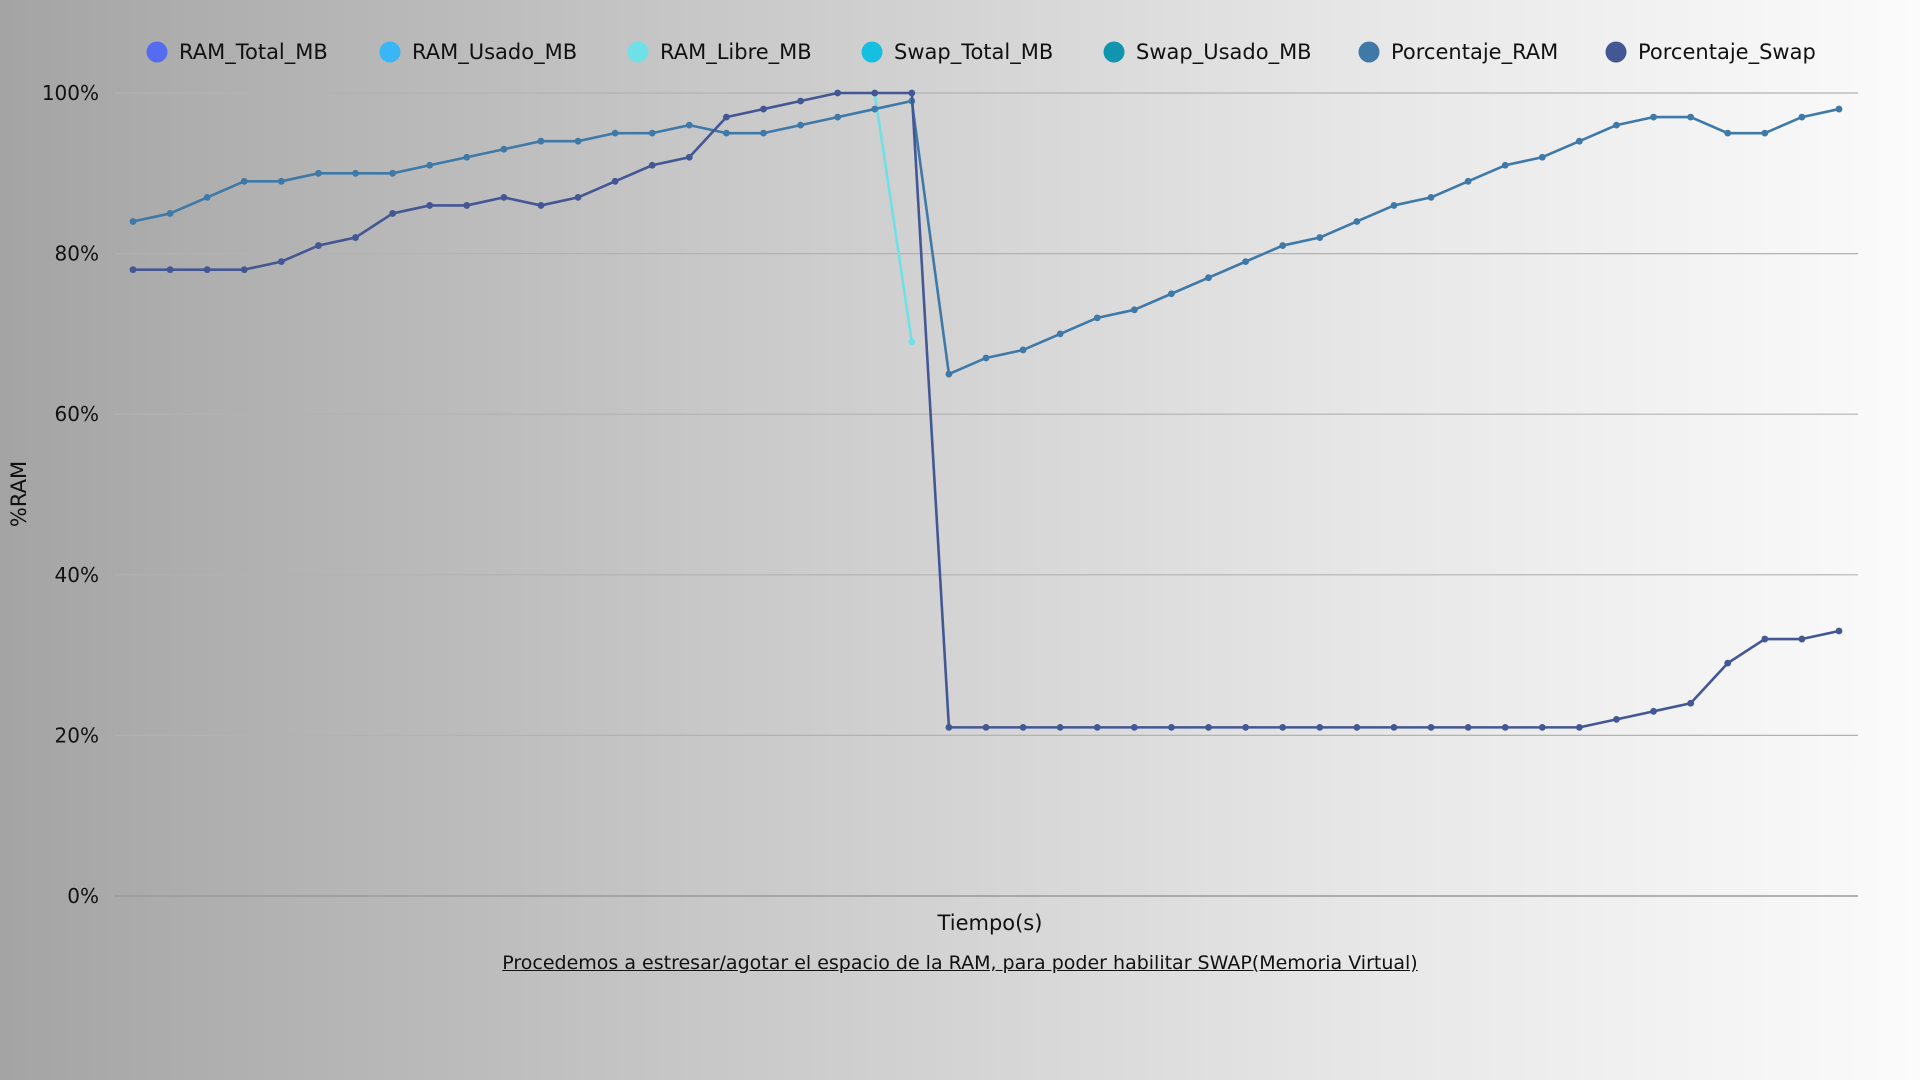 This screenshot has height=1080, width=1920. I want to click on legend-item: RAM_Total_MB, so click(237, 52).